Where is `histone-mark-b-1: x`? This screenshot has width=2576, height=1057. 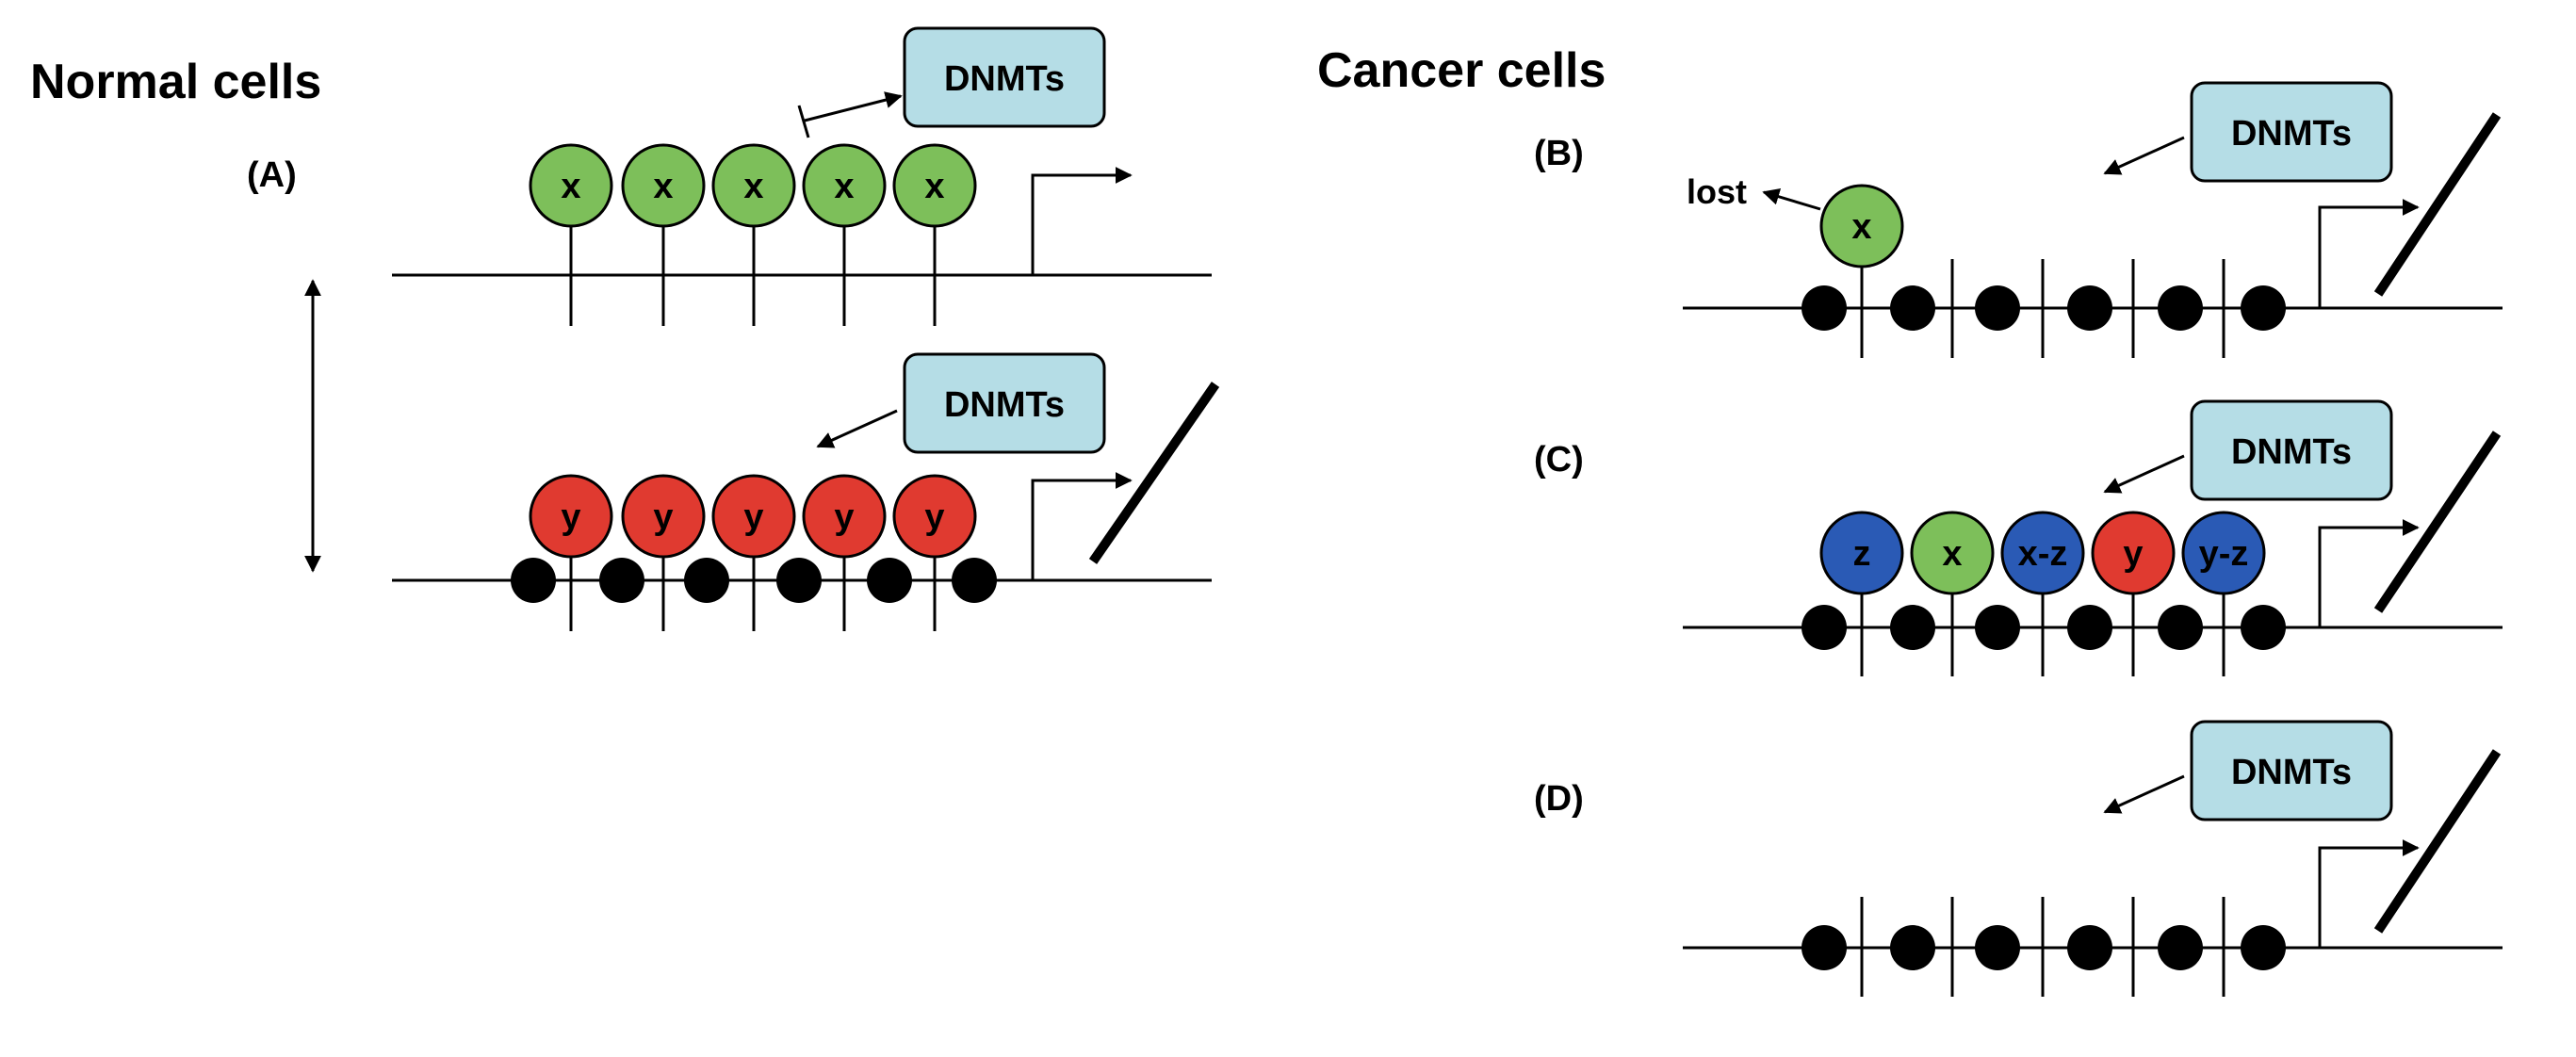 histone-mark-b-1: x is located at coordinates (1861, 226).